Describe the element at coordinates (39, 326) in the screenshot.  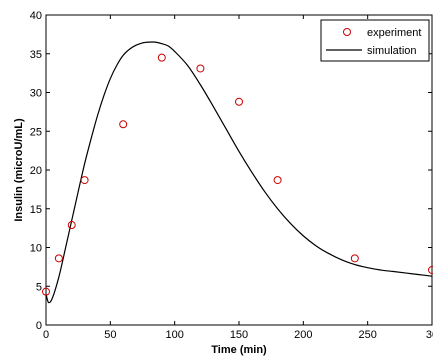
I see `y-tick-label: 0` at that location.